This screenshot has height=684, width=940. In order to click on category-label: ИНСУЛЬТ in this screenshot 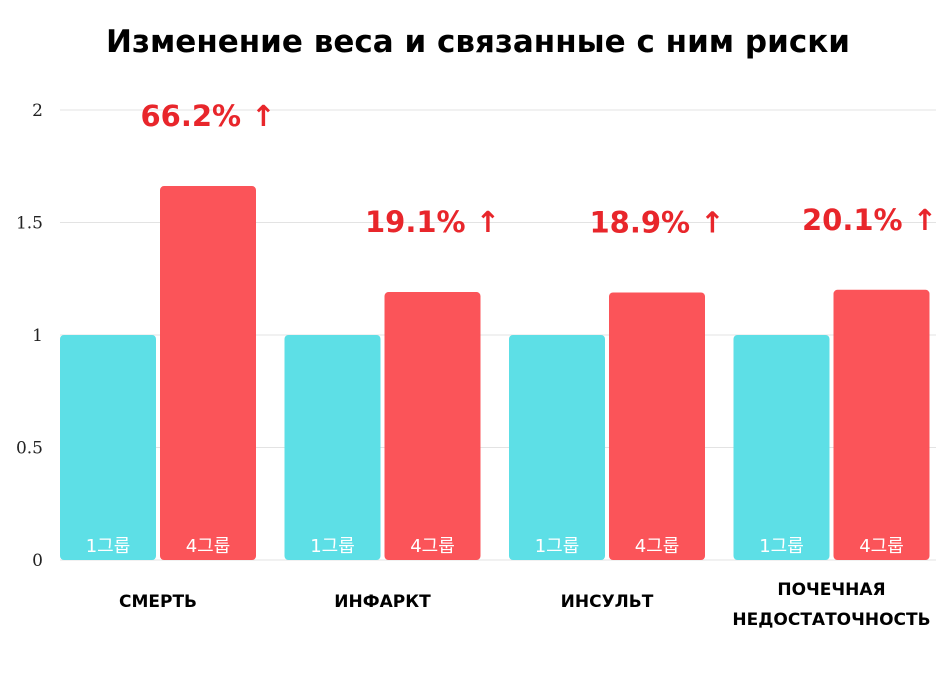, I will do `click(607, 602)`.